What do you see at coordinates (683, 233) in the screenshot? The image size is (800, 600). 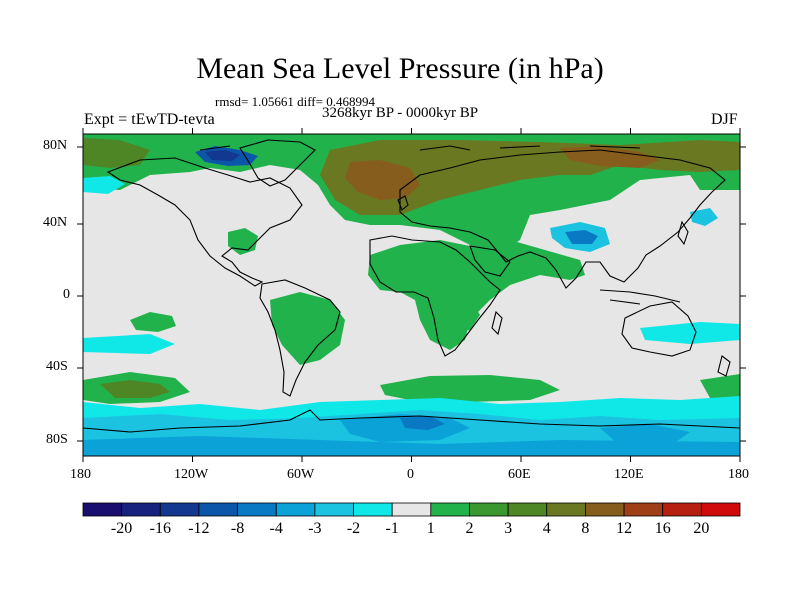 I see `japan-outline` at bounding box center [683, 233].